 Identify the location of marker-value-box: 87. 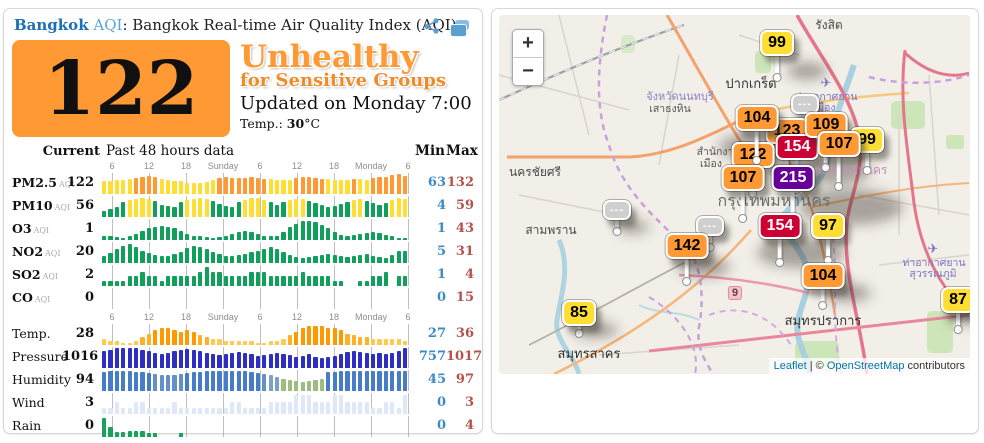
(955, 300).